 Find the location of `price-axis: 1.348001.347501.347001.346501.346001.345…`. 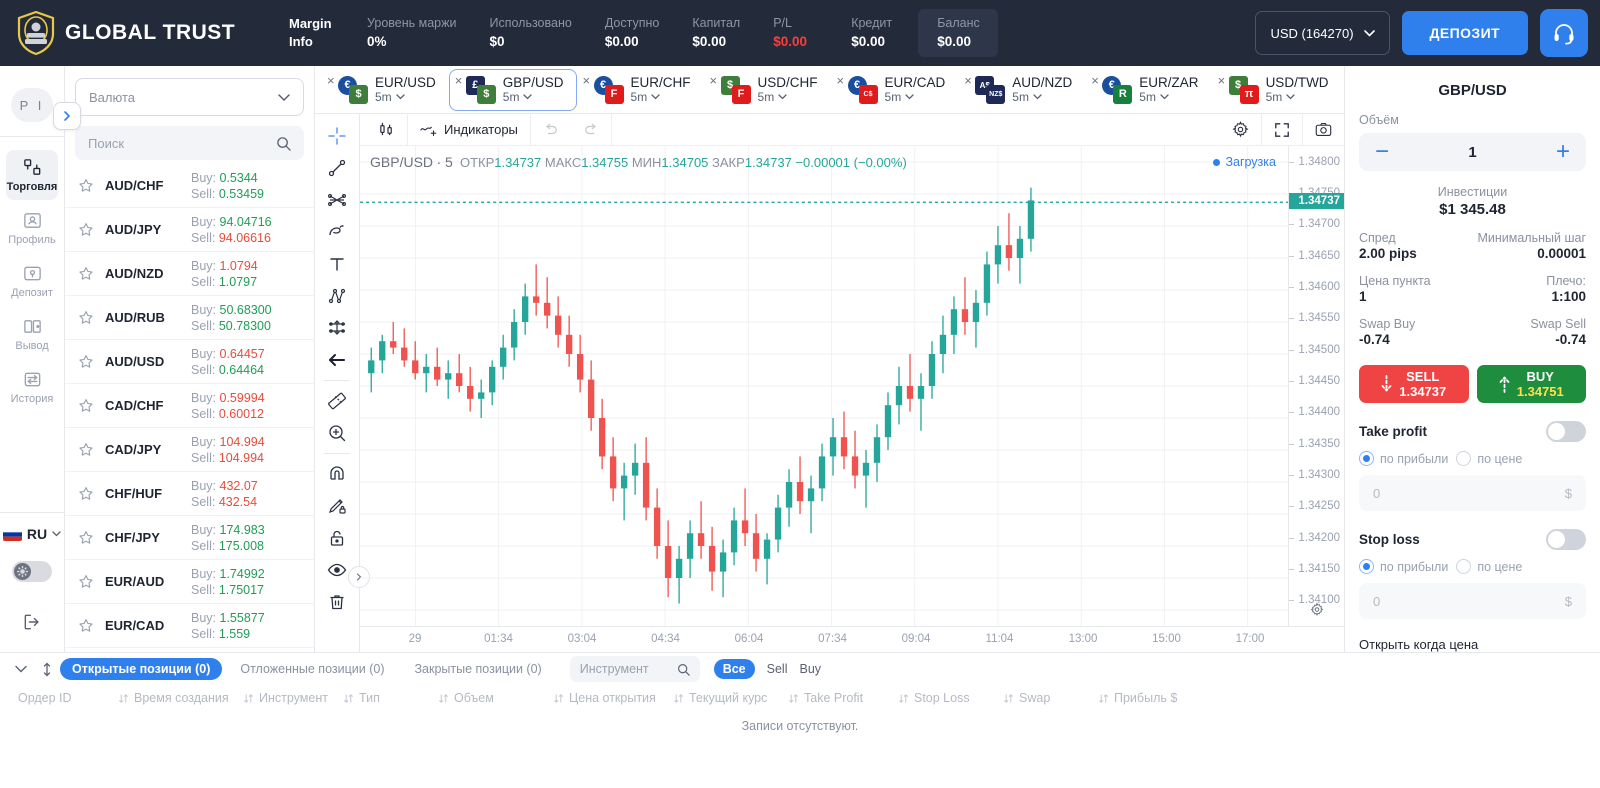

price-axis: 1.348001.347501.347001.346501.346001.345… is located at coordinates (1316, 386).